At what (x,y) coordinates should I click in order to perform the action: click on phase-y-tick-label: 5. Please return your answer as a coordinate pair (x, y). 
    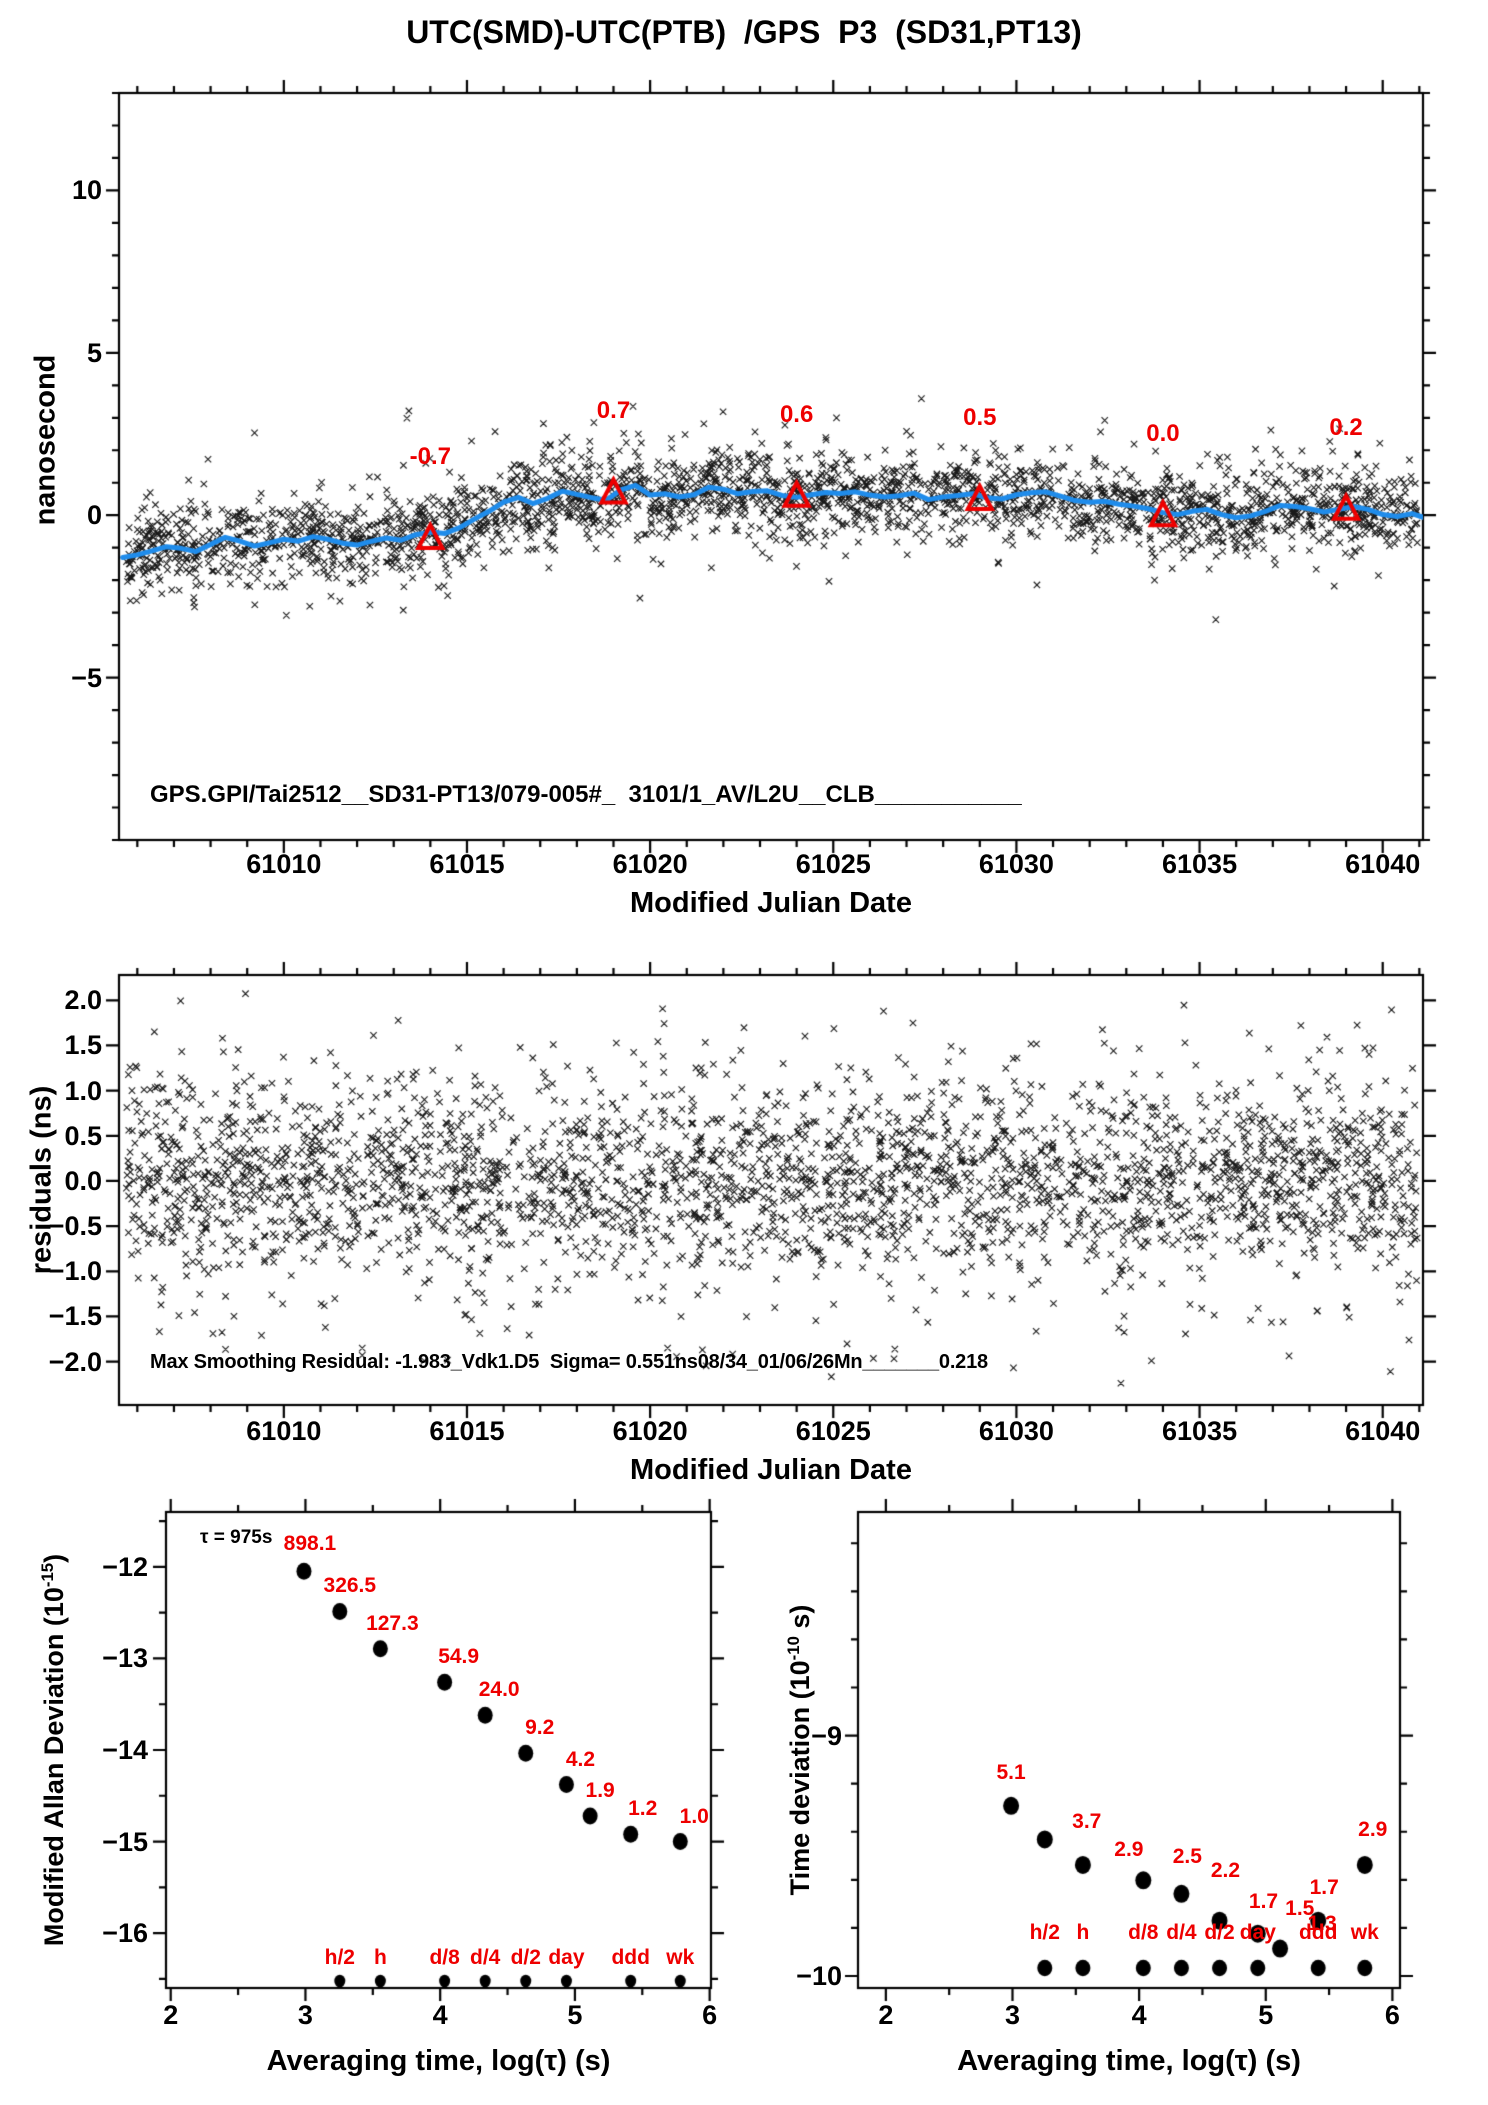
    Looking at the image, I should click on (94, 352).